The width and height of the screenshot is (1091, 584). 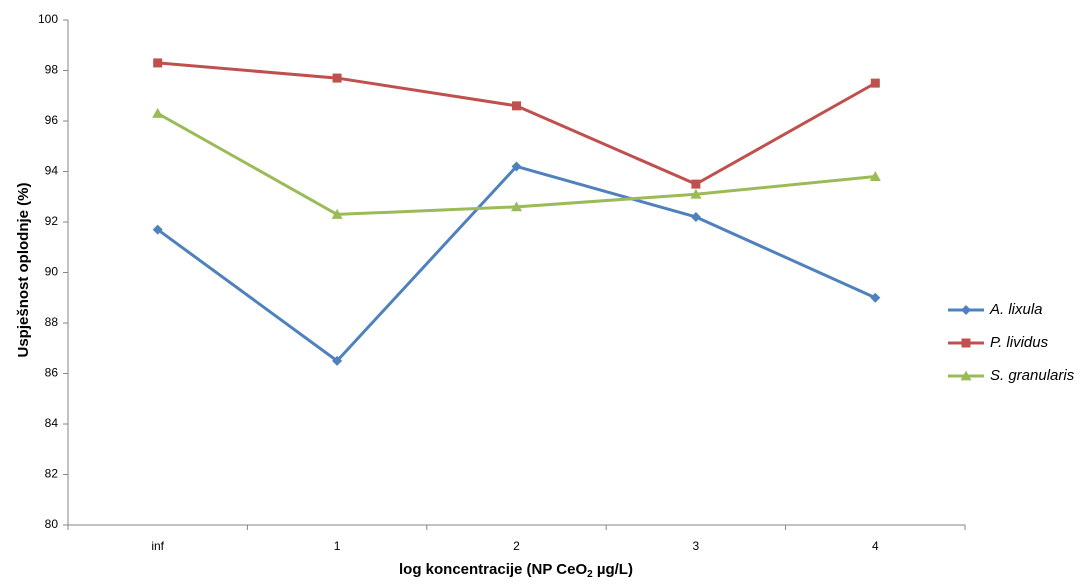 What do you see at coordinates (1032, 375) in the screenshot?
I see `legend-label-s-granularis: S. granularis` at bounding box center [1032, 375].